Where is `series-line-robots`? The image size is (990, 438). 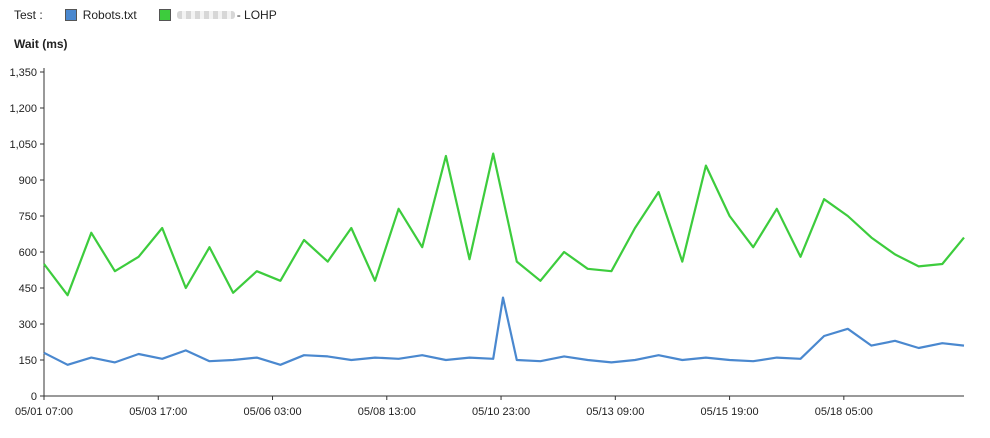
series-line-robots is located at coordinates (504, 331).